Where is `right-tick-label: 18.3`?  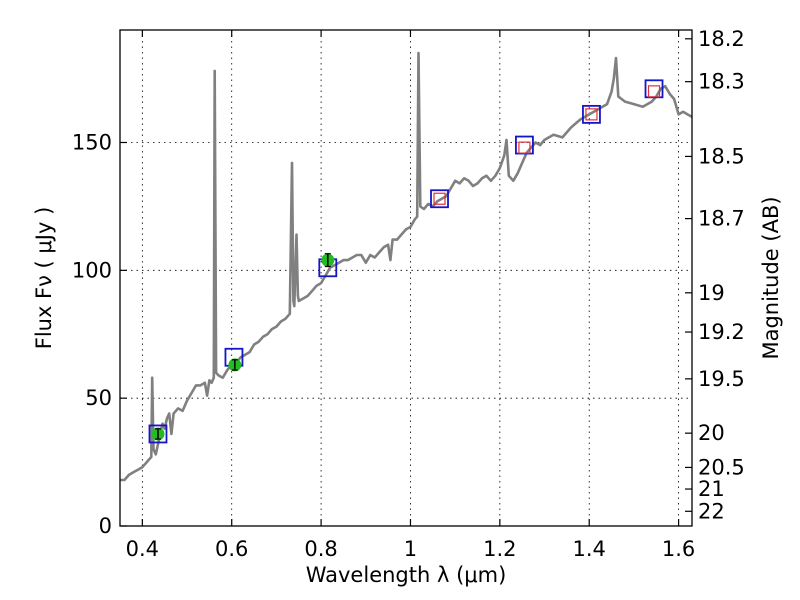 right-tick-label: 18.3 is located at coordinates (721, 82).